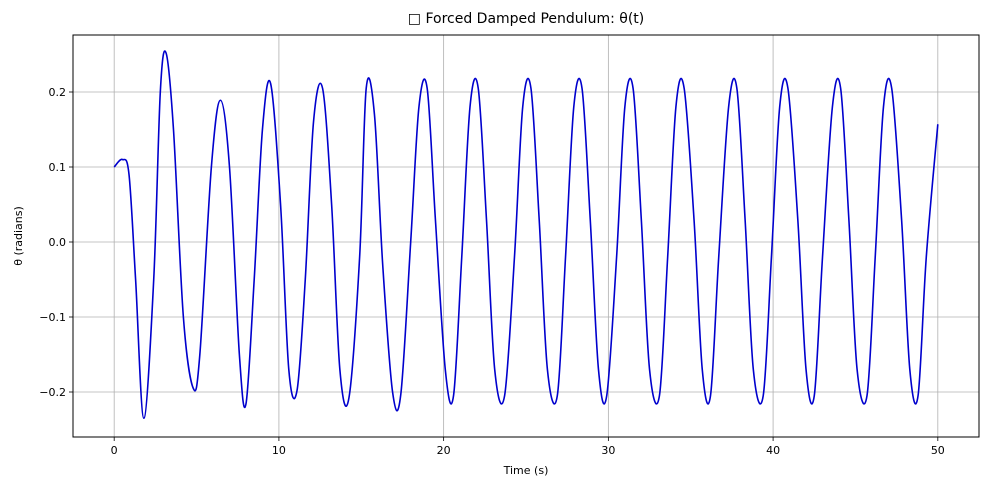 The width and height of the screenshot is (989, 490). What do you see at coordinates (938, 450) in the screenshot?
I see `x-tick-label: 50` at bounding box center [938, 450].